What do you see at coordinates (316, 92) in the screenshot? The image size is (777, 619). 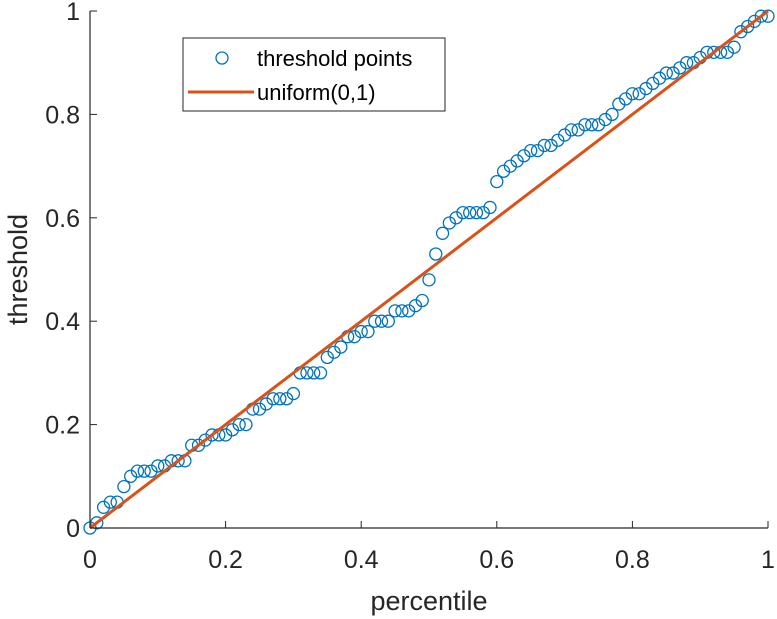 I see `legend-label-uniform: uniform(0,1)` at bounding box center [316, 92].